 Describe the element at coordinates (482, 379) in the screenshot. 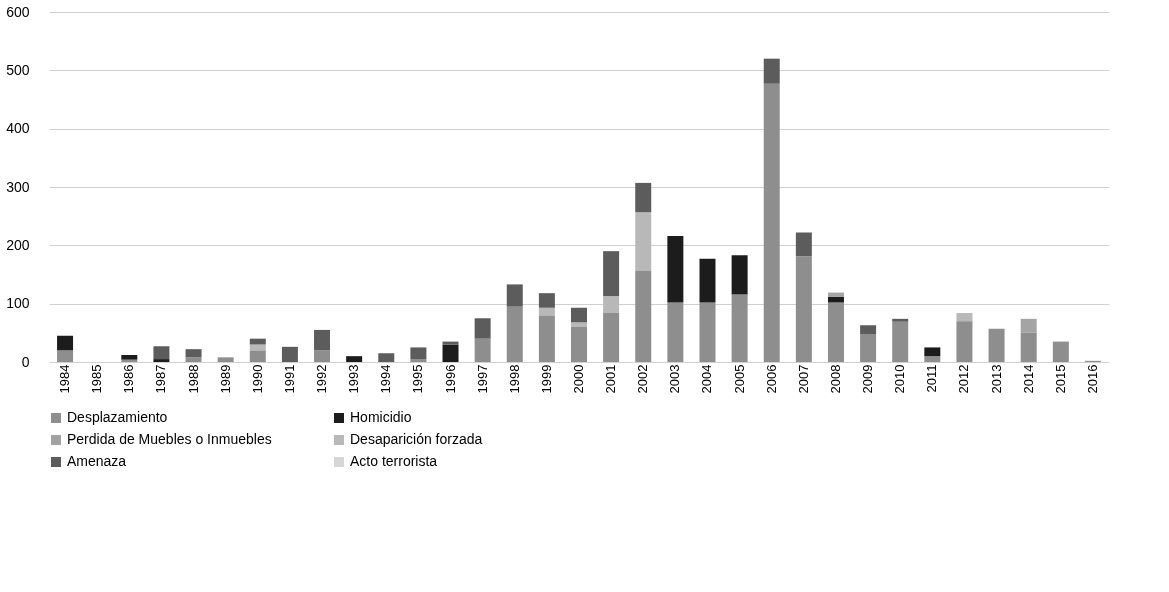

I see `x-tick-label: 1997` at that location.